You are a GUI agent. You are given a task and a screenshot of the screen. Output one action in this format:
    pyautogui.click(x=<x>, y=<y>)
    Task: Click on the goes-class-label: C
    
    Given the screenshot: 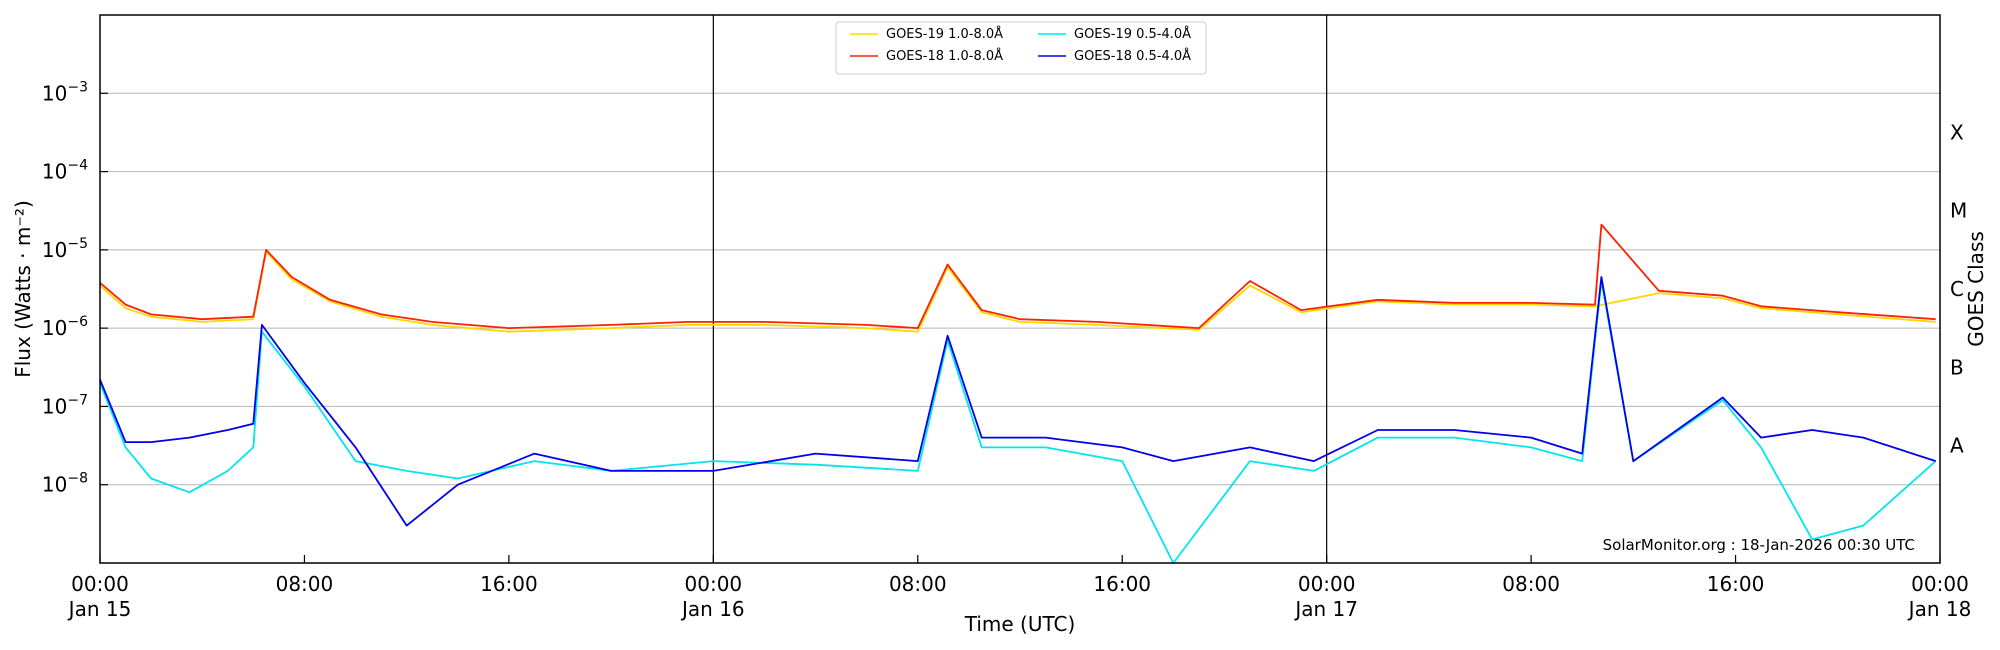 What is the action you would take?
    pyautogui.click(x=1957, y=289)
    